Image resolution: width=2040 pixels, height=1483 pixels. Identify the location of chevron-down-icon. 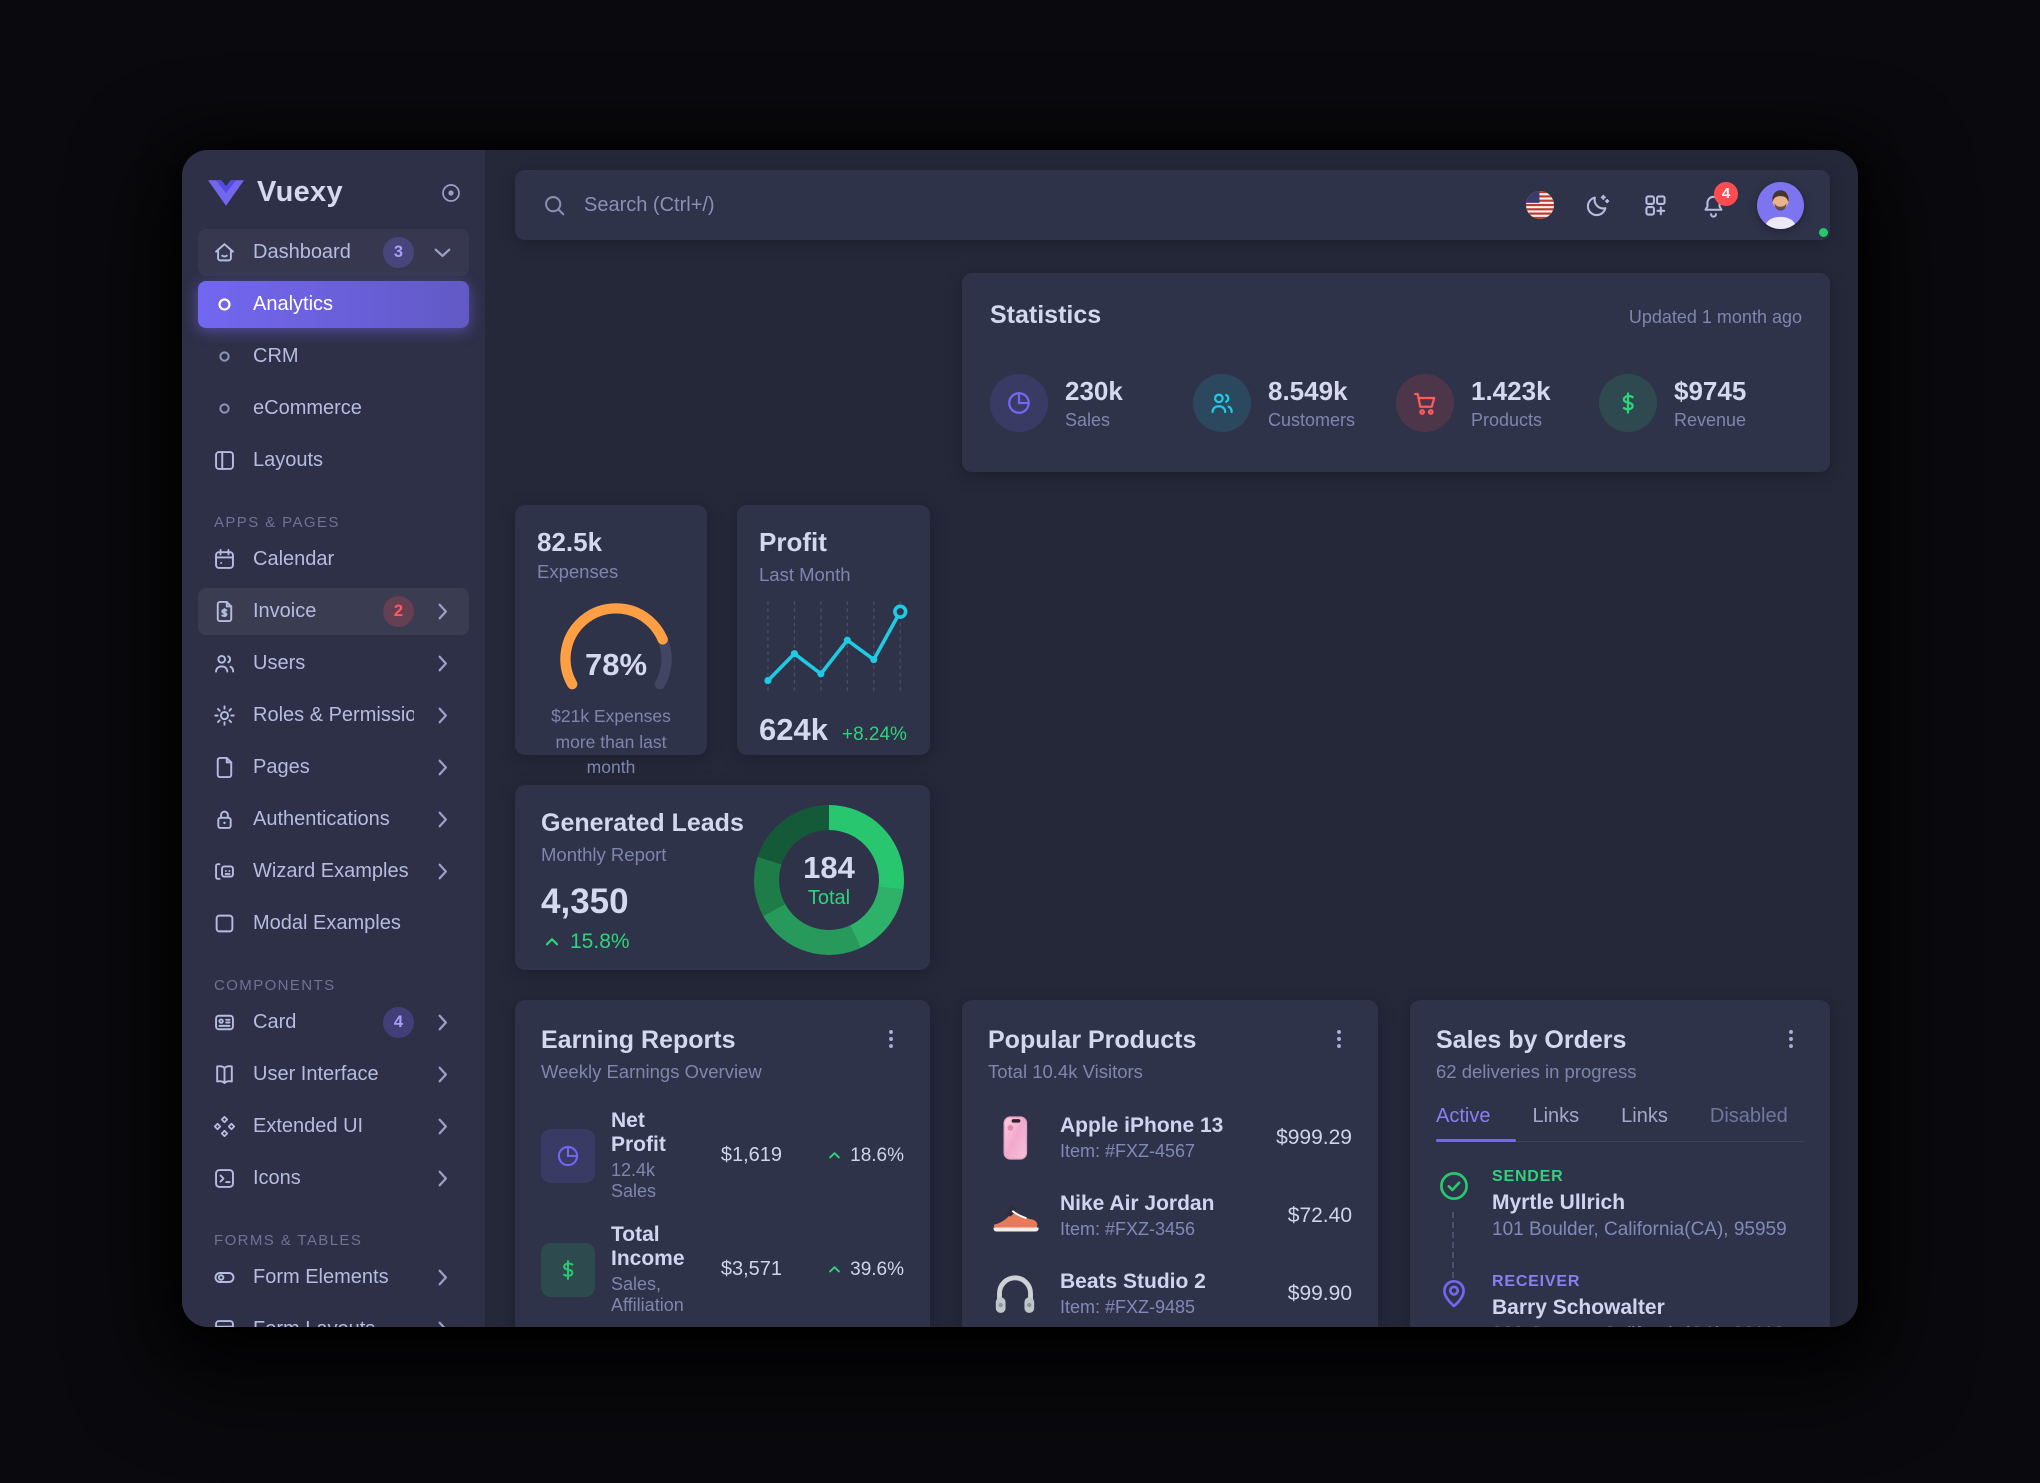
(442, 252).